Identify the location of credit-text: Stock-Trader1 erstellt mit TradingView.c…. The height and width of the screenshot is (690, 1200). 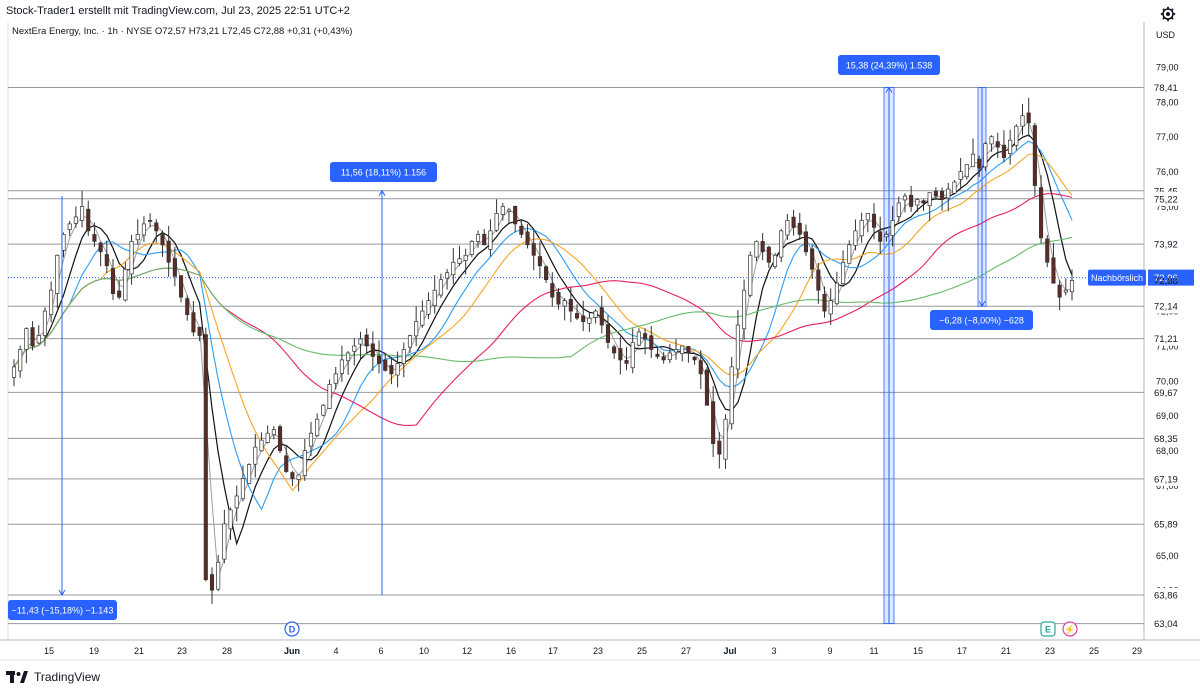
(178, 11).